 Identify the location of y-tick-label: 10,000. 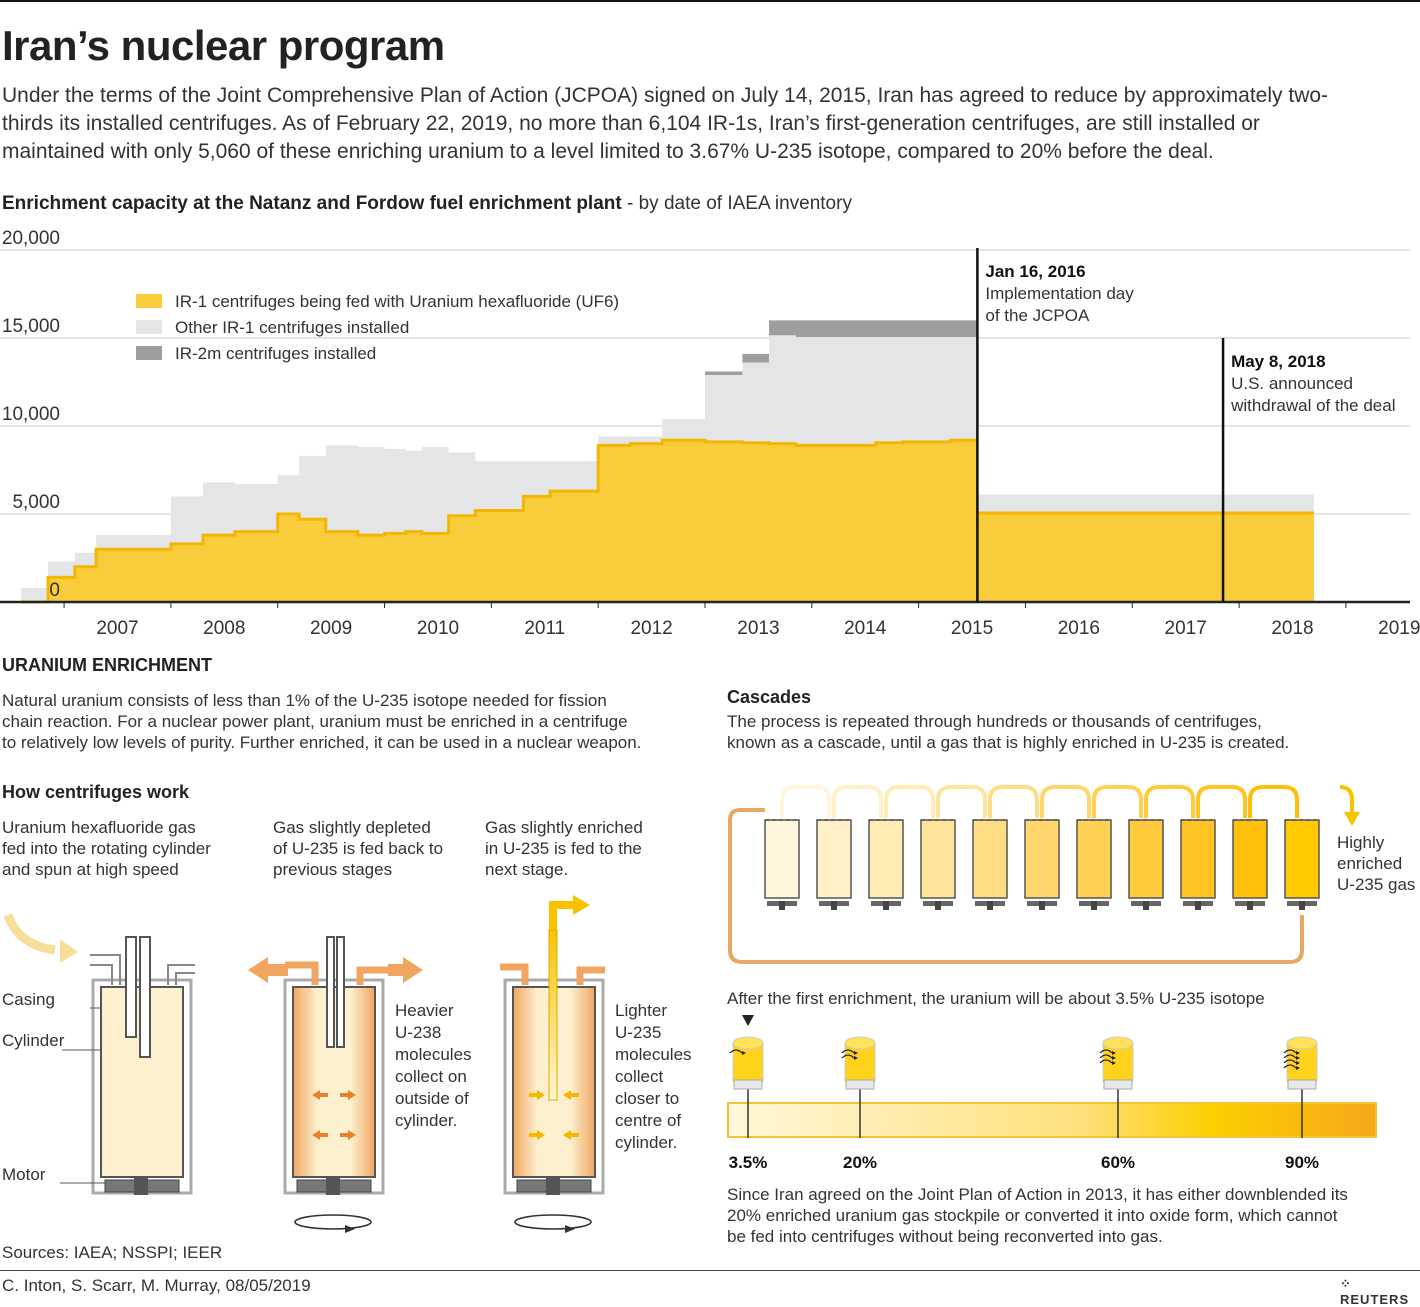
(31, 414).